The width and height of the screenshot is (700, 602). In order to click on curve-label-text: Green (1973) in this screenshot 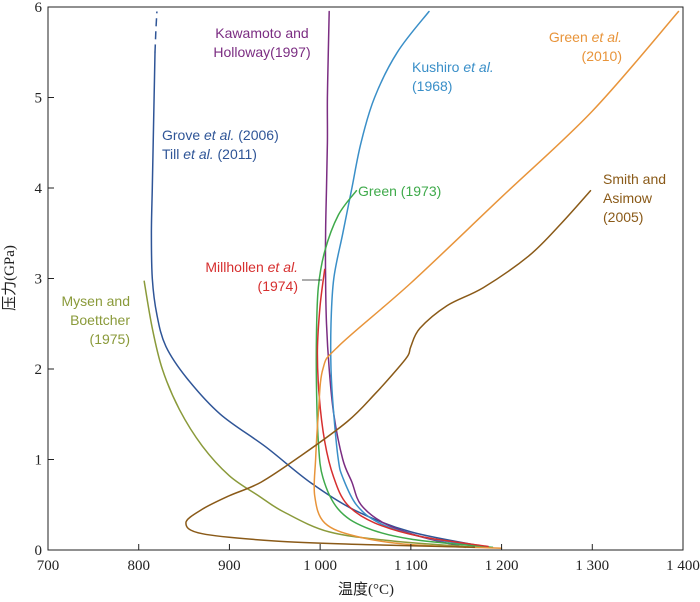, I will do `click(399, 191)`.